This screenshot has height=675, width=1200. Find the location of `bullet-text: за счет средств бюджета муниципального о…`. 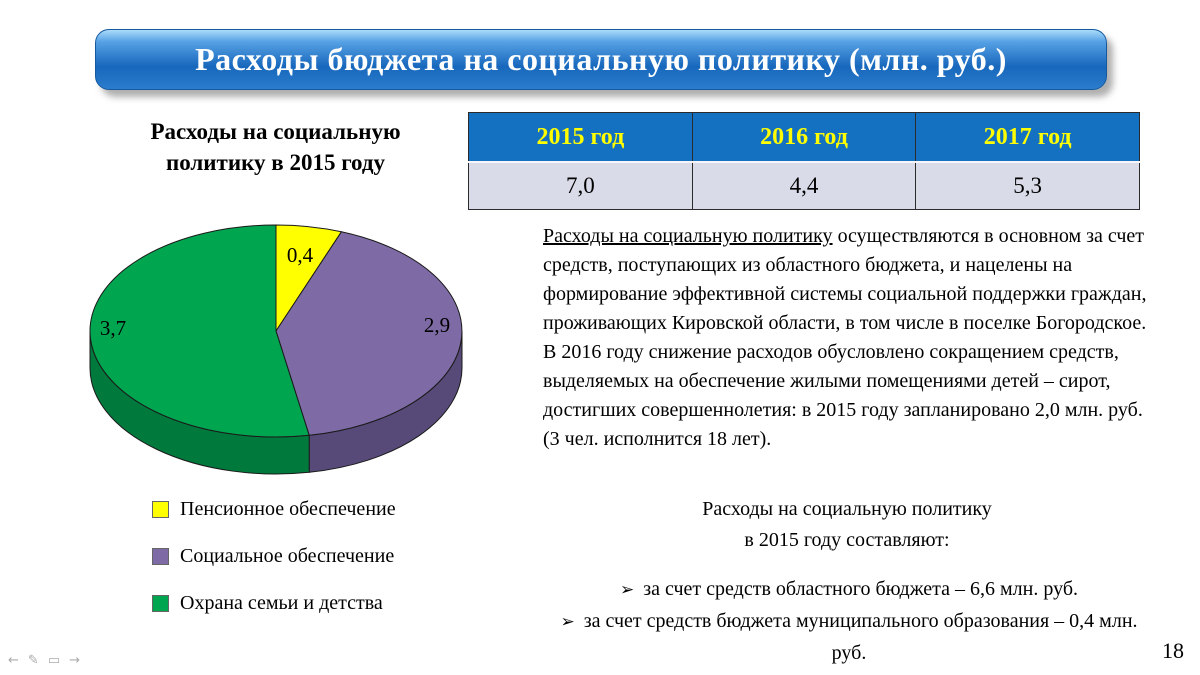

bullet-text: за счет средств бюджета муниципального о… is located at coordinates (860, 637).